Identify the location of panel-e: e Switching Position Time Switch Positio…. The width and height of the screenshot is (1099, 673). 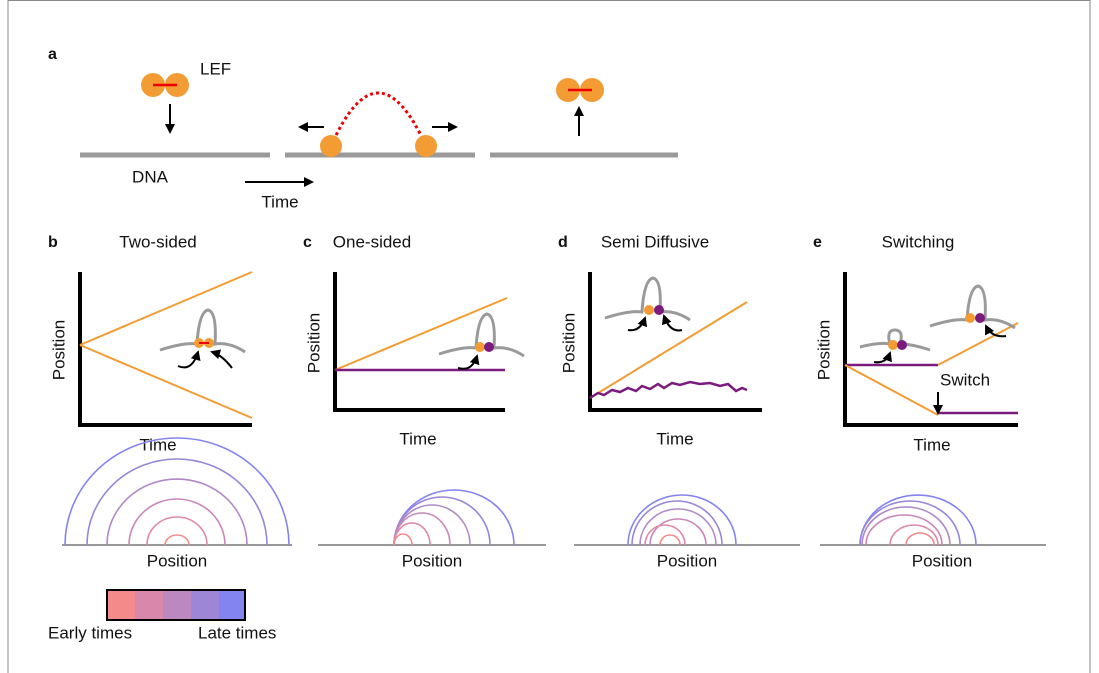
(929, 401).